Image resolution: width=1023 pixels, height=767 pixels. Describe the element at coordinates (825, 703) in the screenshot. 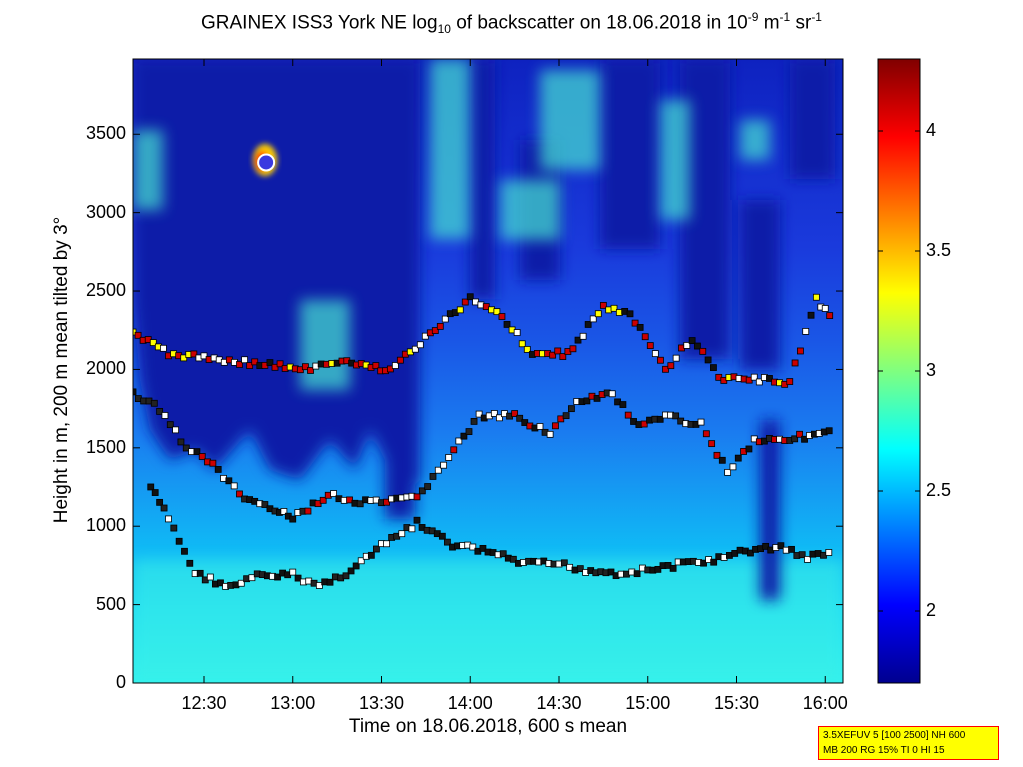

I see `x-tick-label: 16:00` at that location.